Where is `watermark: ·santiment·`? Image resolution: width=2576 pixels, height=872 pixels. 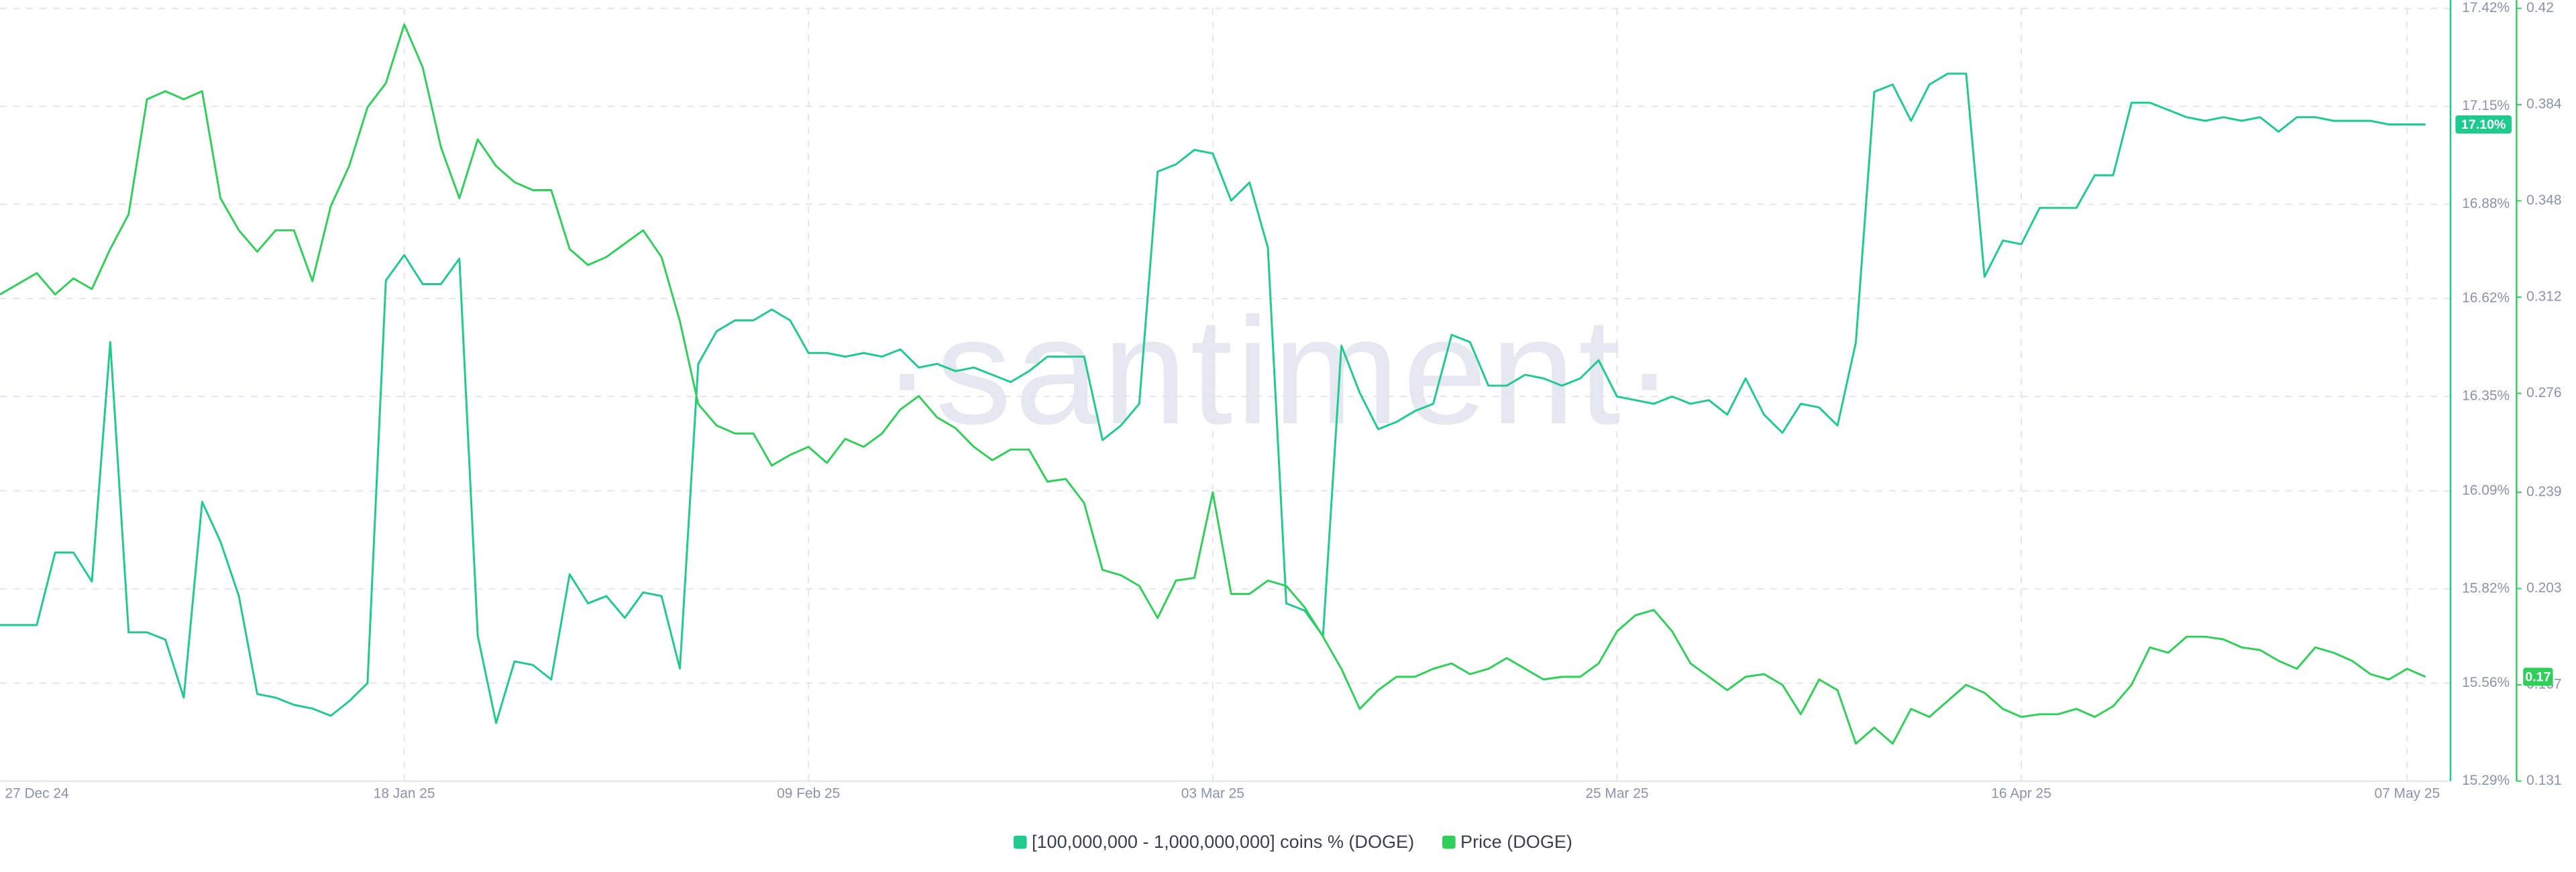 watermark: ·santiment· is located at coordinates (1279, 370).